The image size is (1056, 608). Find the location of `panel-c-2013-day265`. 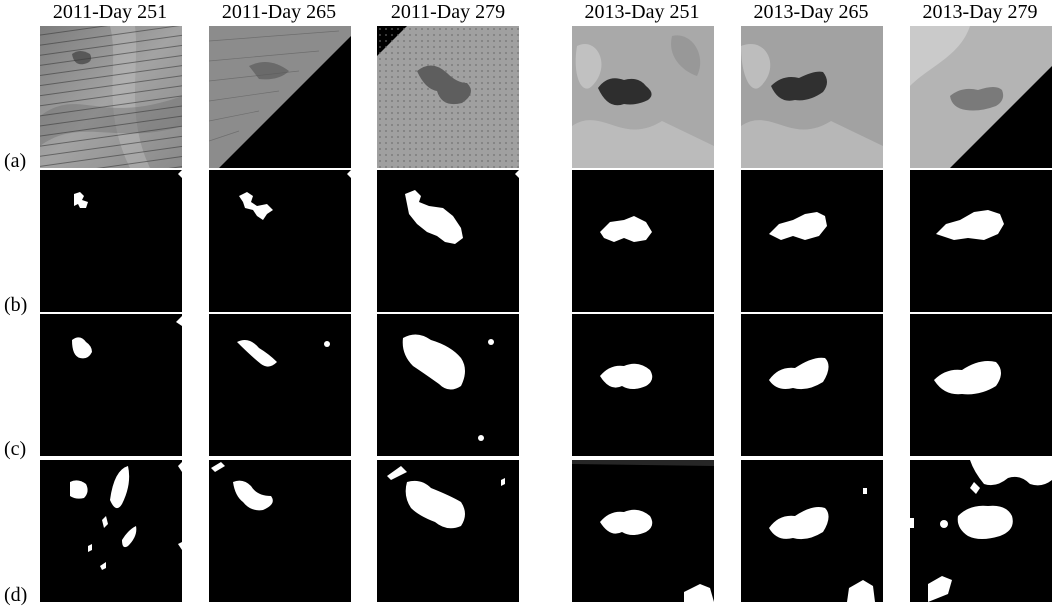

panel-c-2013-day265 is located at coordinates (812, 385).